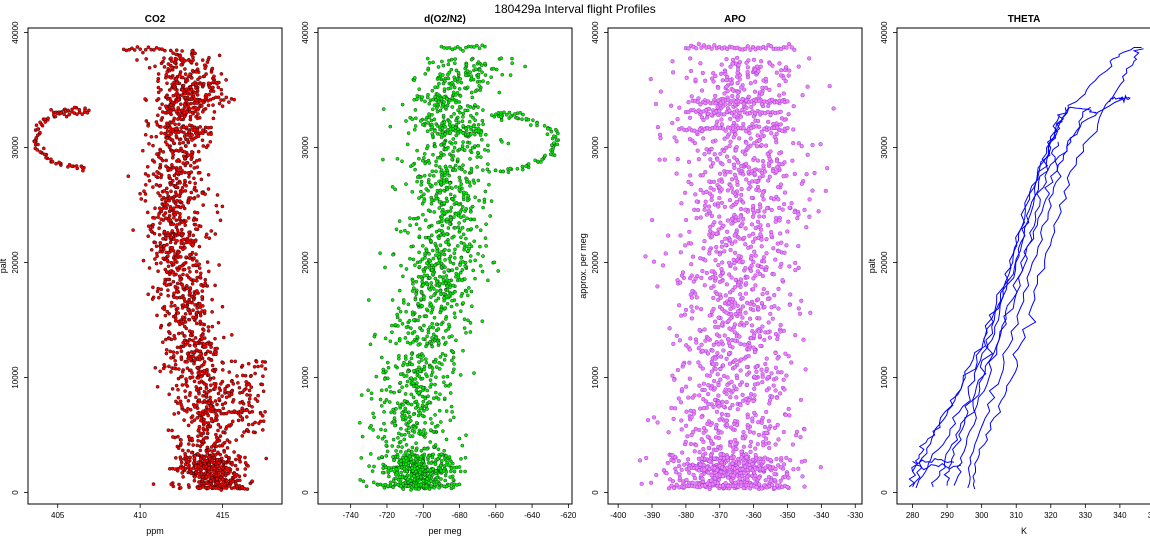 The image size is (1150, 550). I want to click on x-tick-label: -680, so click(460, 515).